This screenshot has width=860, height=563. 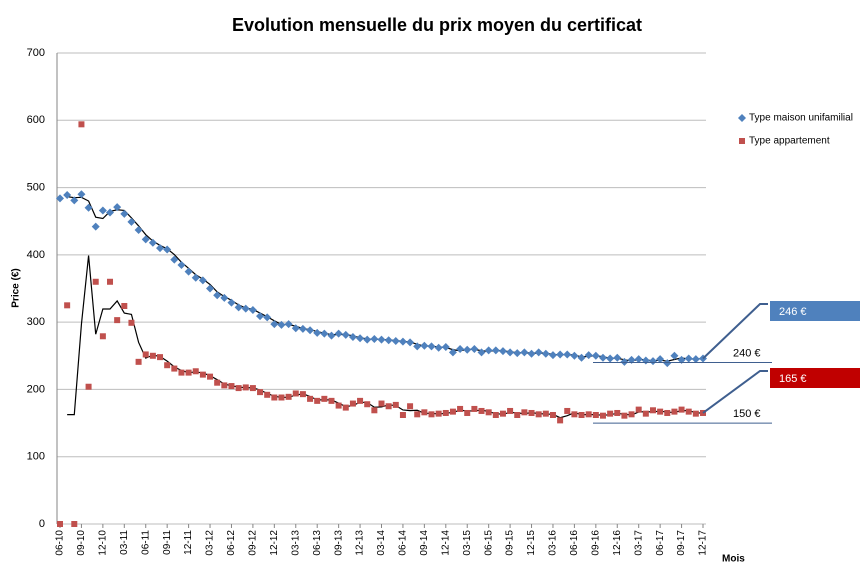 I want to click on reference-label: 150 €, so click(x=747, y=414).